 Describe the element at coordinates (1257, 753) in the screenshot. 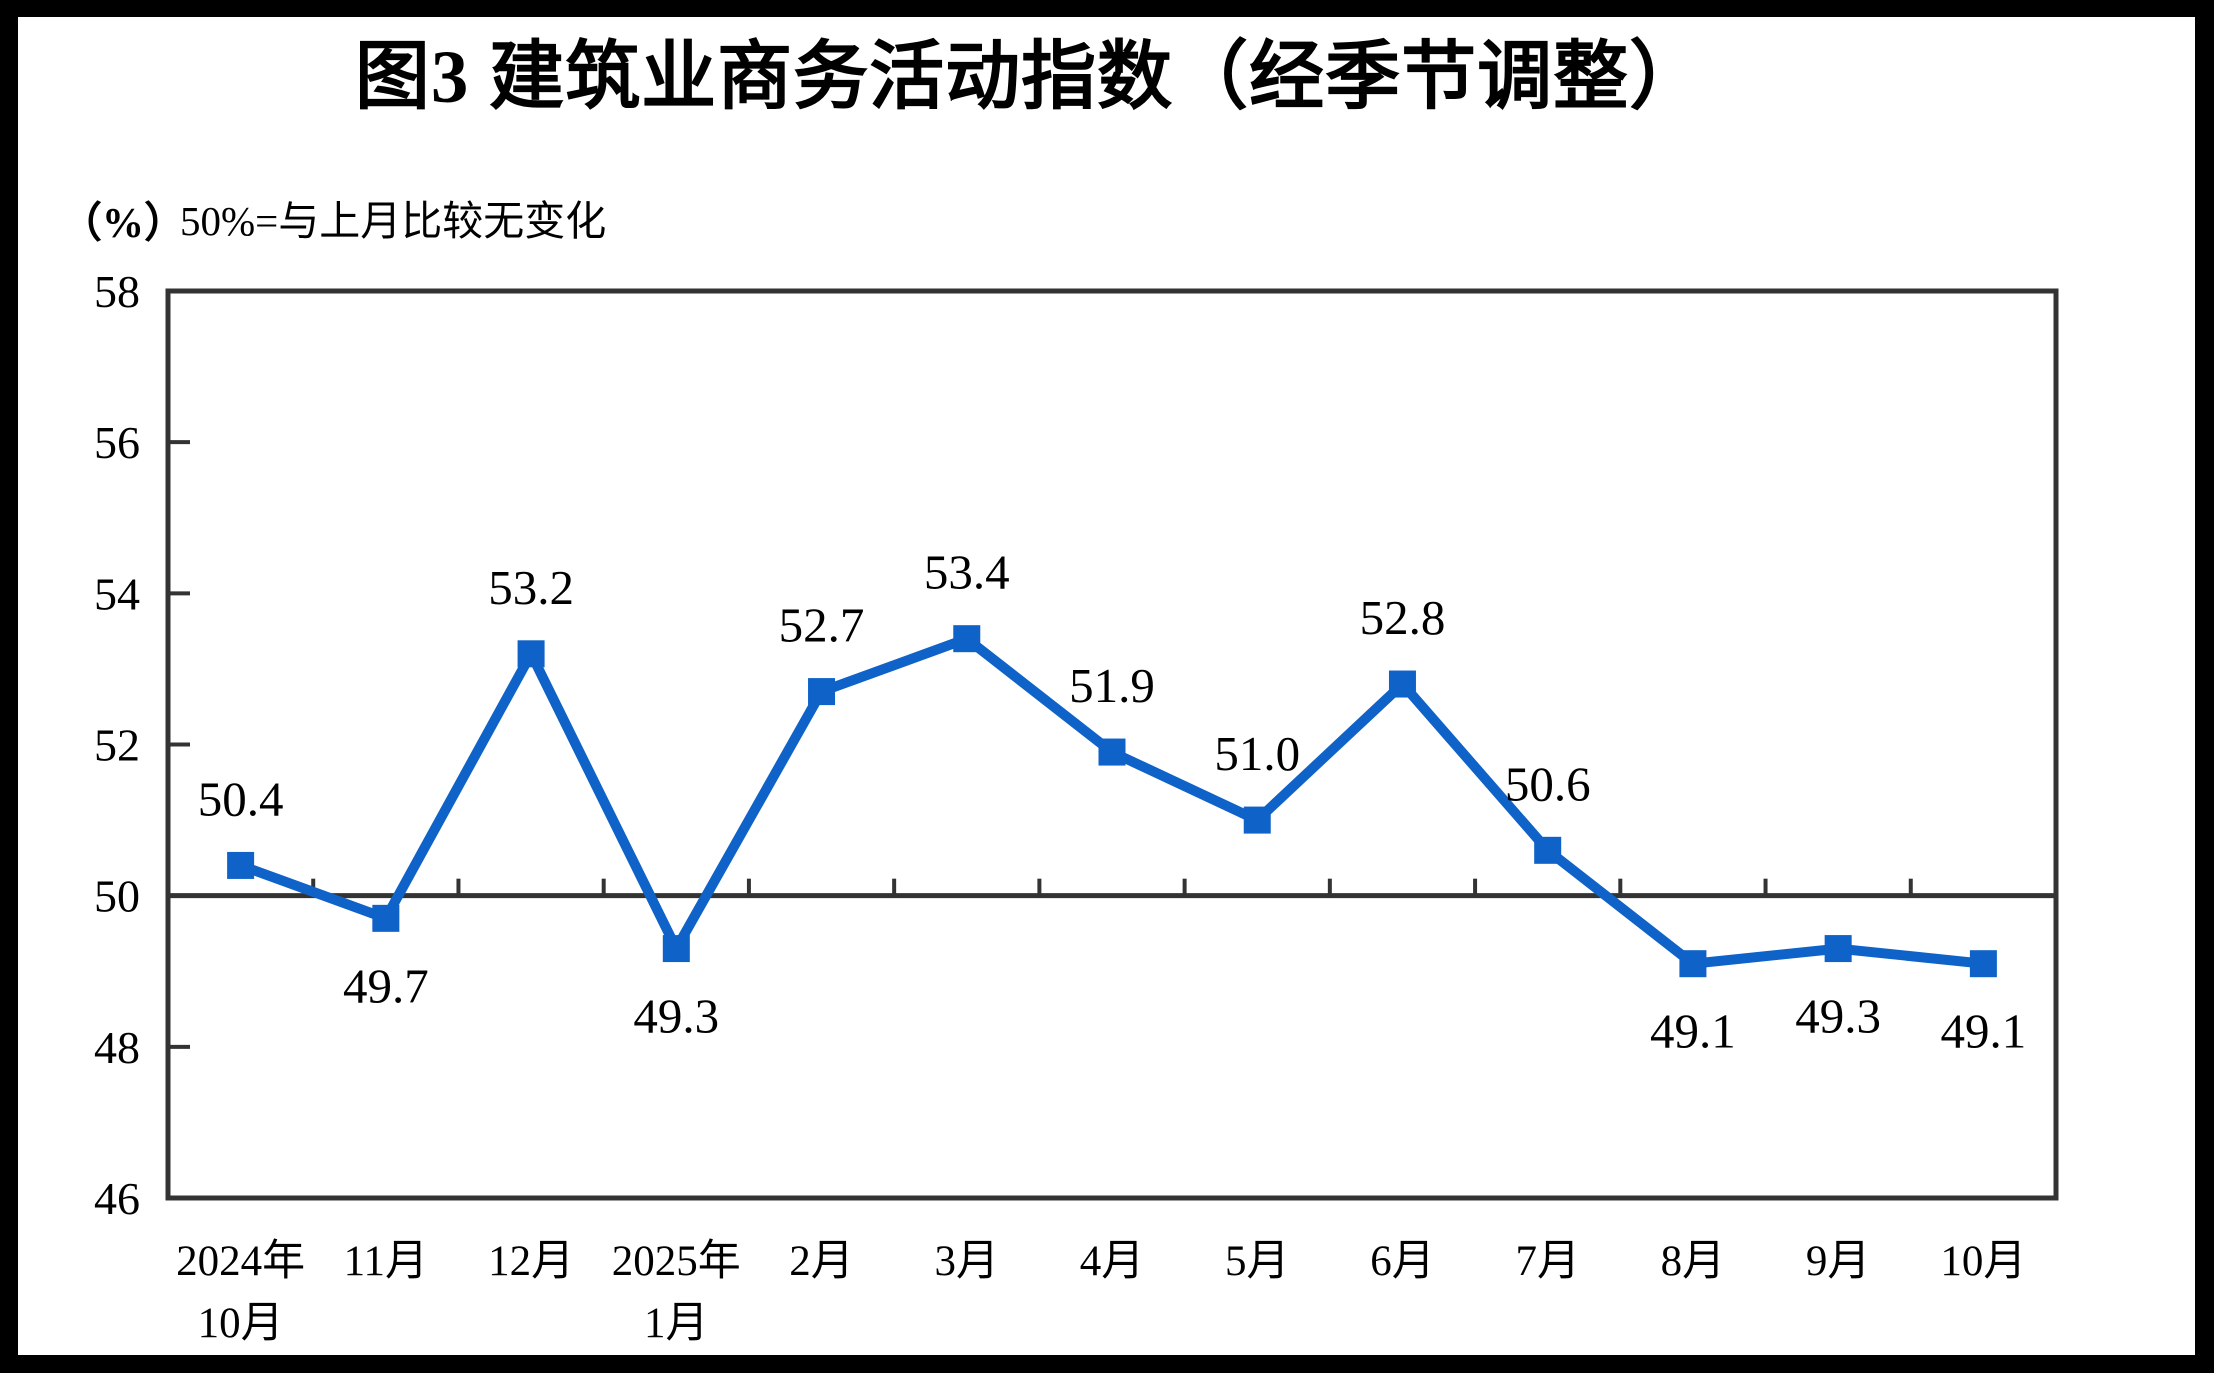

I see `data-label: 51.0` at that location.